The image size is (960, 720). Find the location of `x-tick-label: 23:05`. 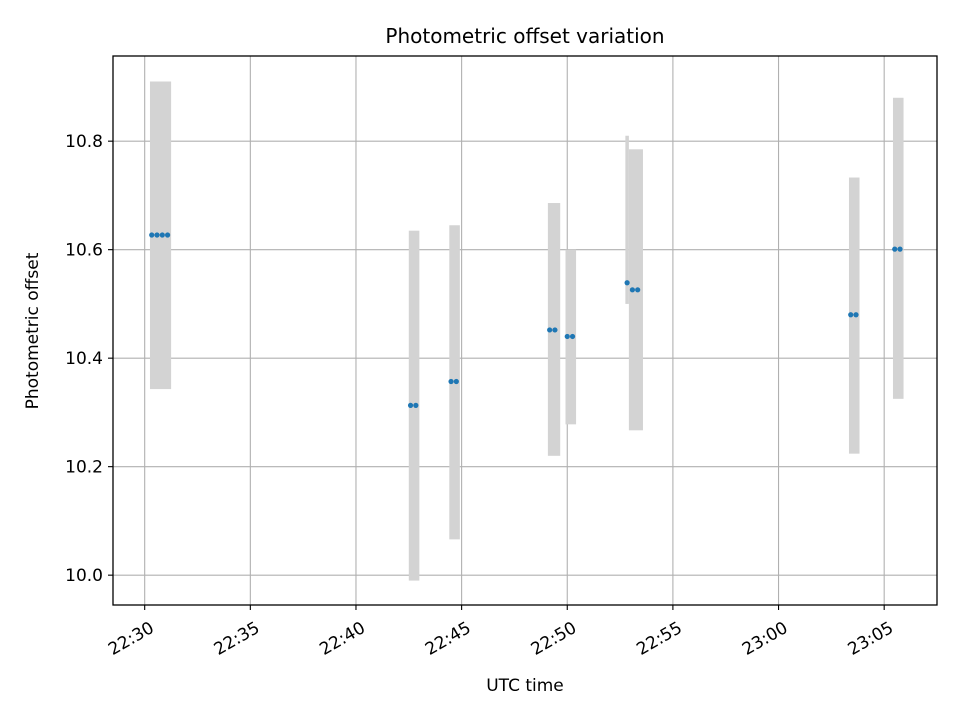

x-tick-label: 23:05 is located at coordinates (871, 639).